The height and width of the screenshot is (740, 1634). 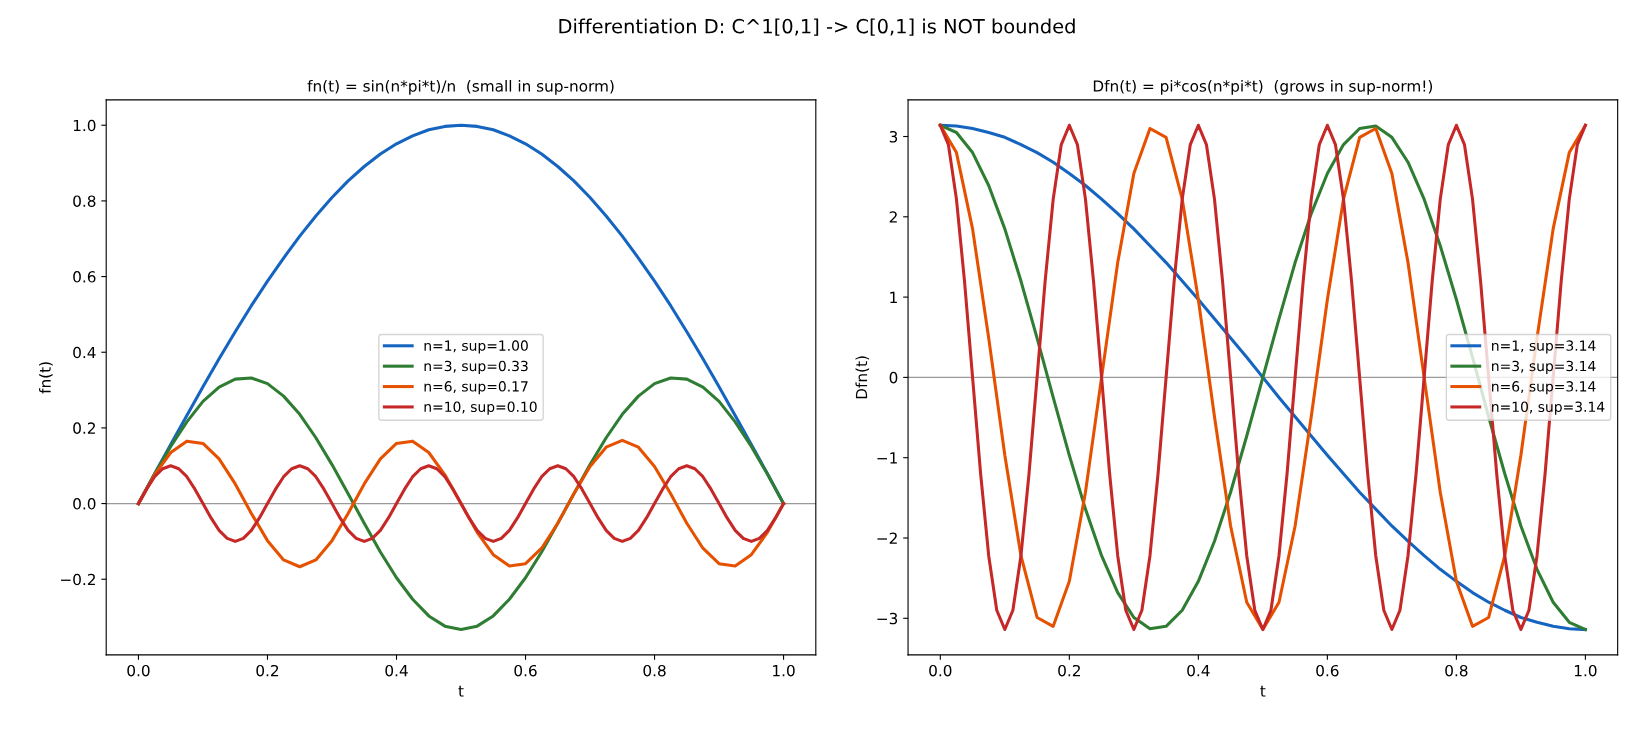 What do you see at coordinates (887, 538) in the screenshot?
I see `y-tick-label: −2` at bounding box center [887, 538].